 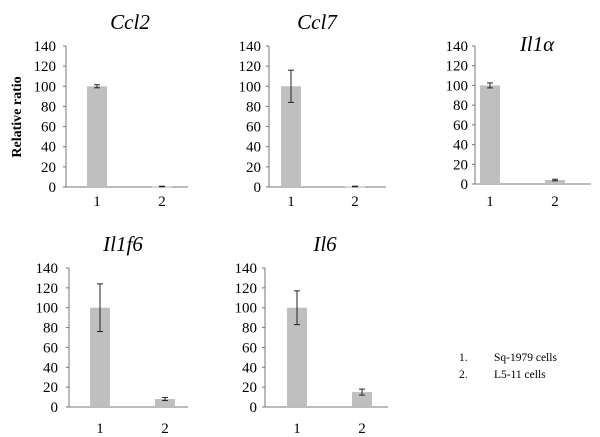 What do you see at coordinates (111, 110) in the screenshot?
I see `chart-panel-ccl2: Ccl2 0 20 40 60 80 100 120 140 1 2` at bounding box center [111, 110].